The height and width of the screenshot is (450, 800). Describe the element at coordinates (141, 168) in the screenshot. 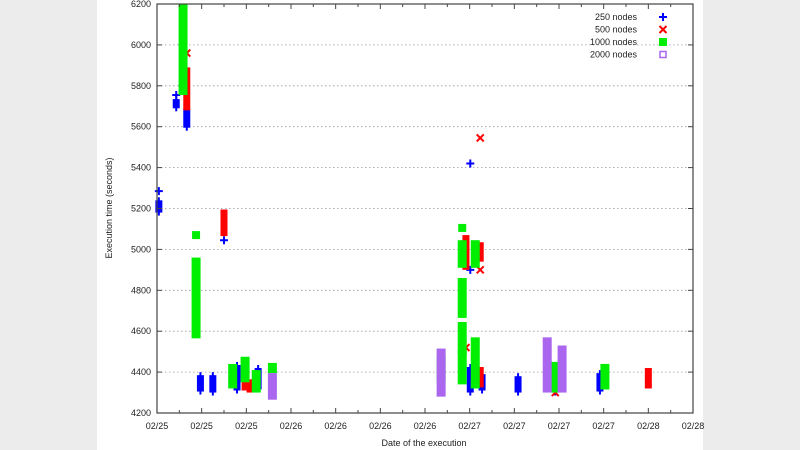

I see `y-tick-label: 5400` at that location.